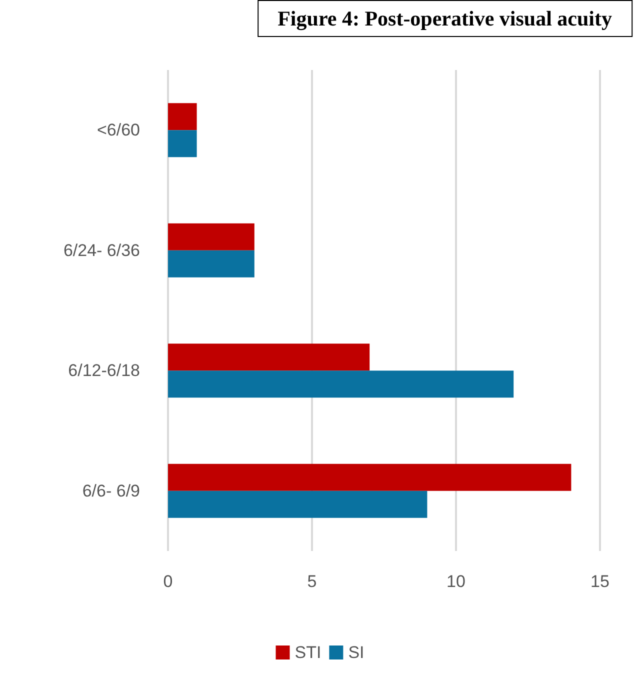  I want to click on legend-label: SI, so click(356, 652).